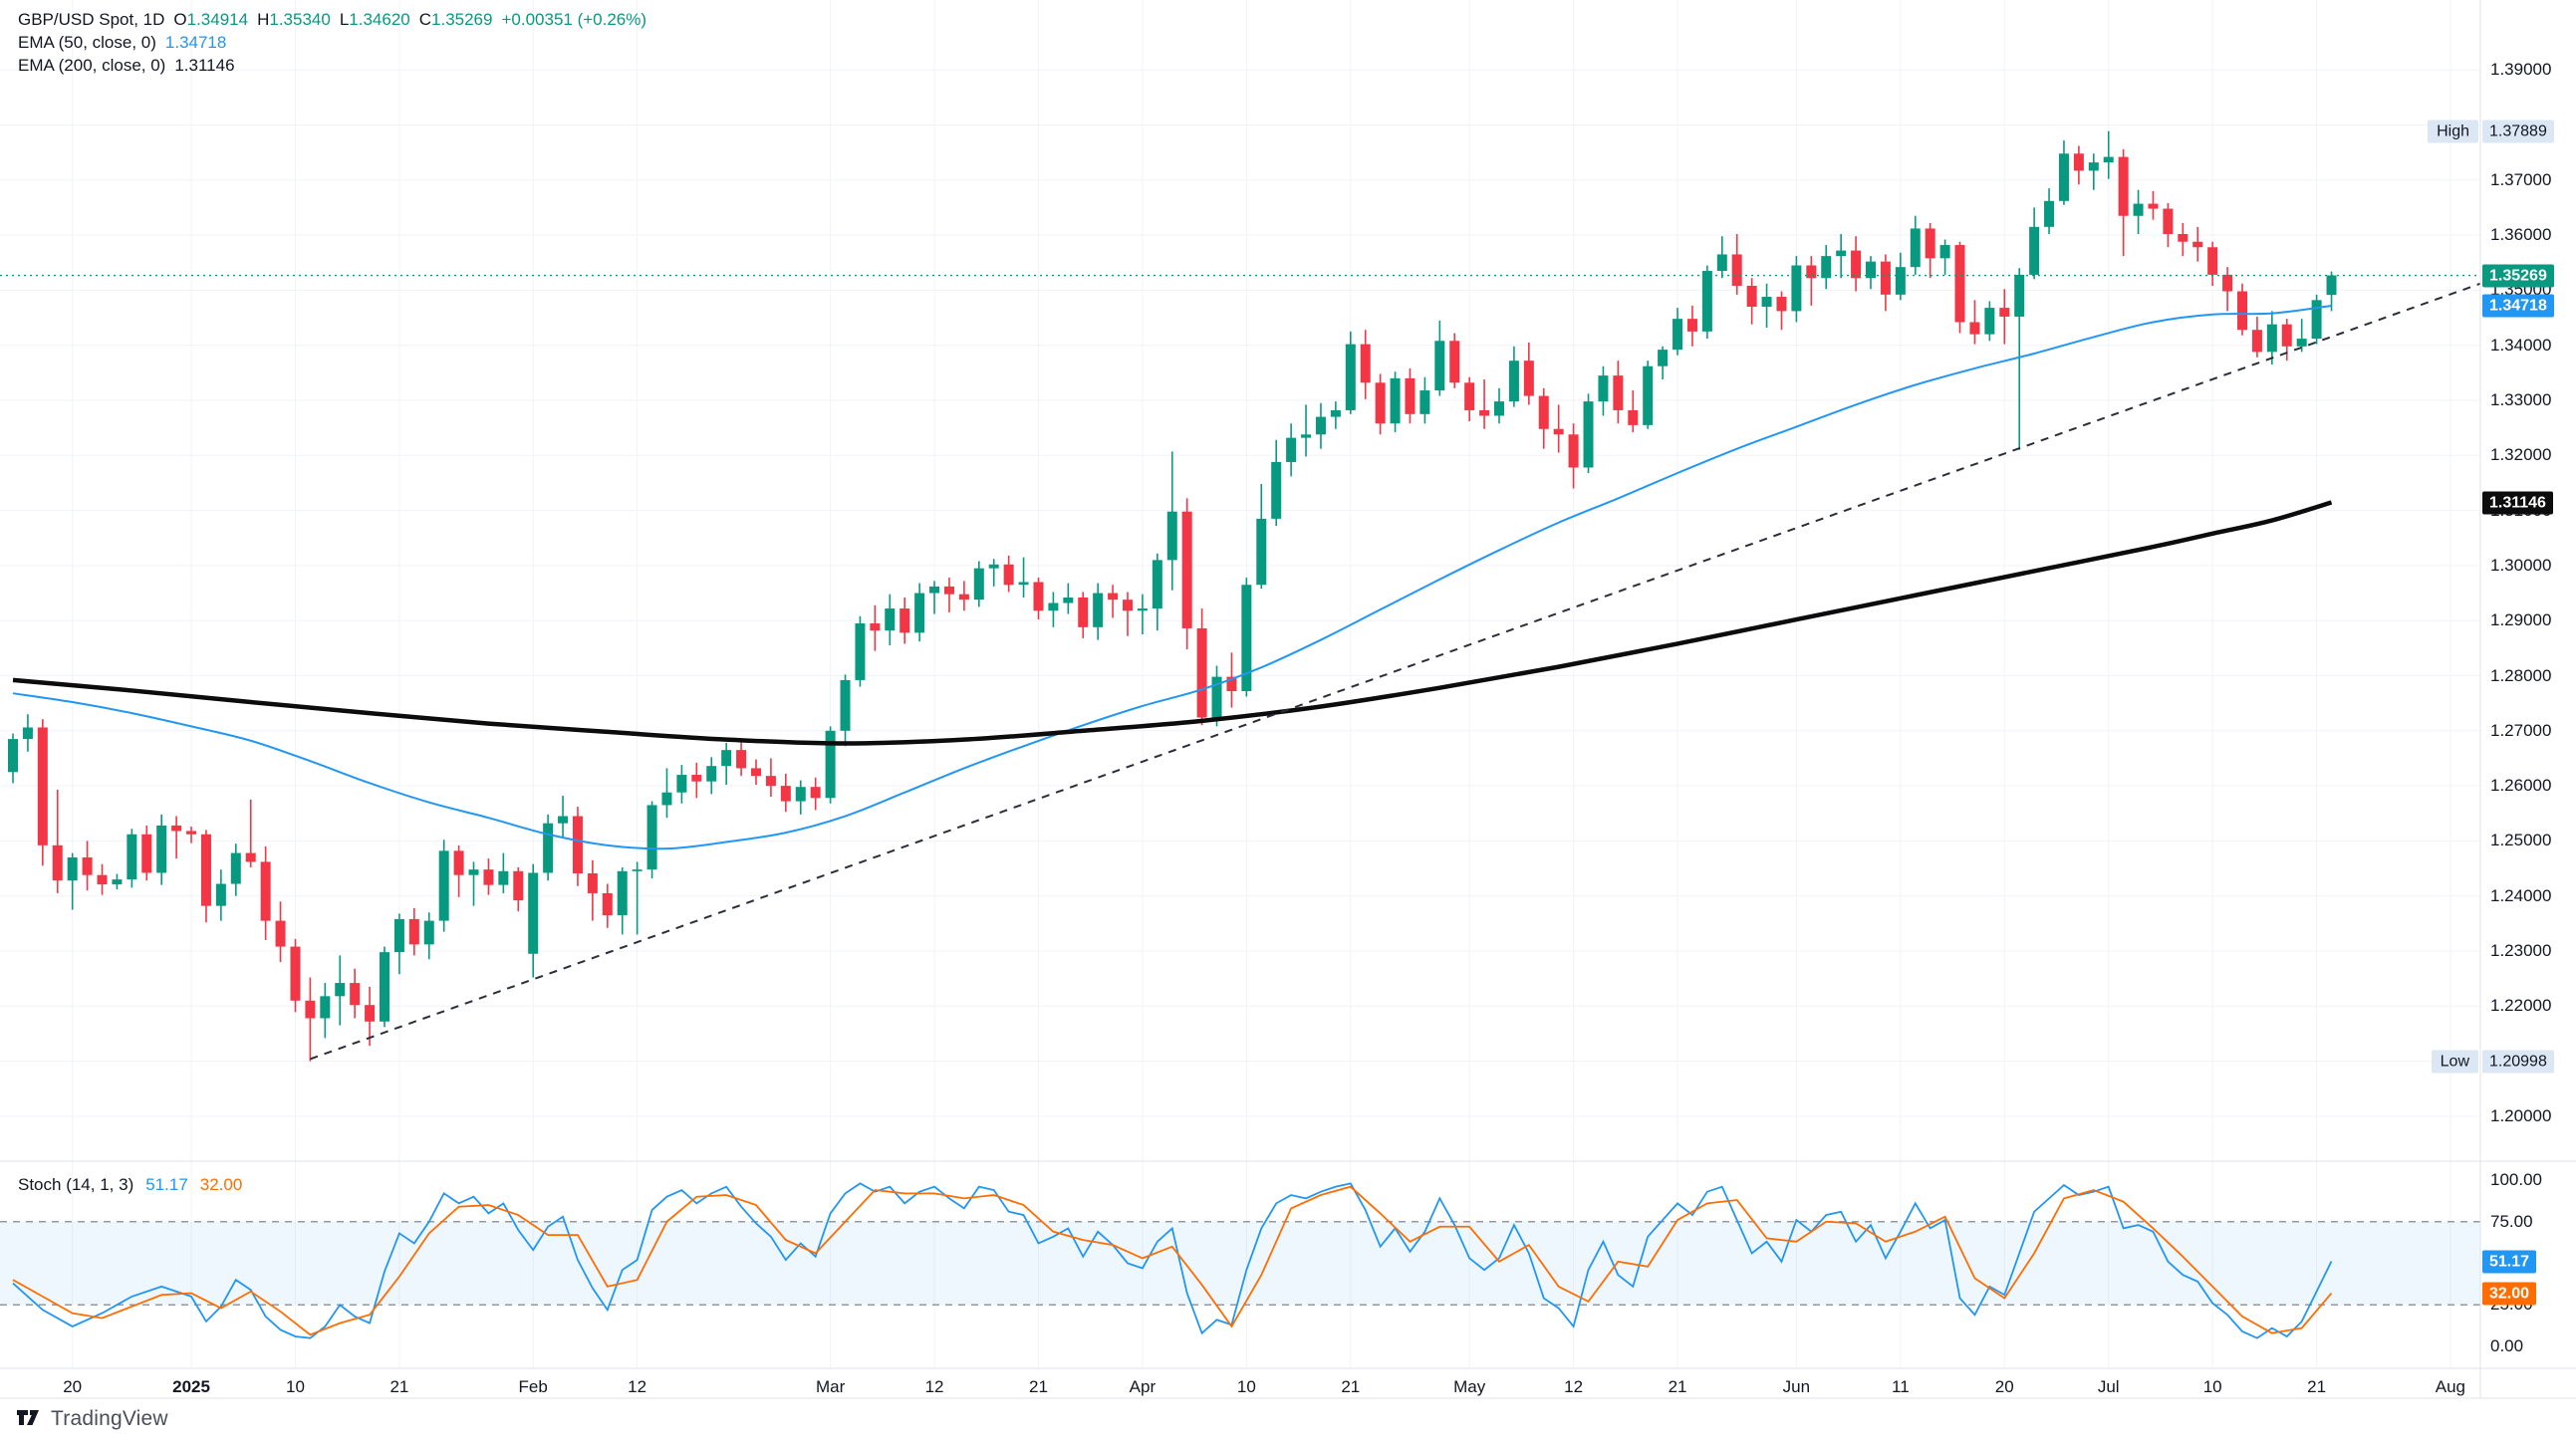  Describe the element at coordinates (2518, 306) in the screenshot. I see `price-axis-badge: 1.34718` at that location.